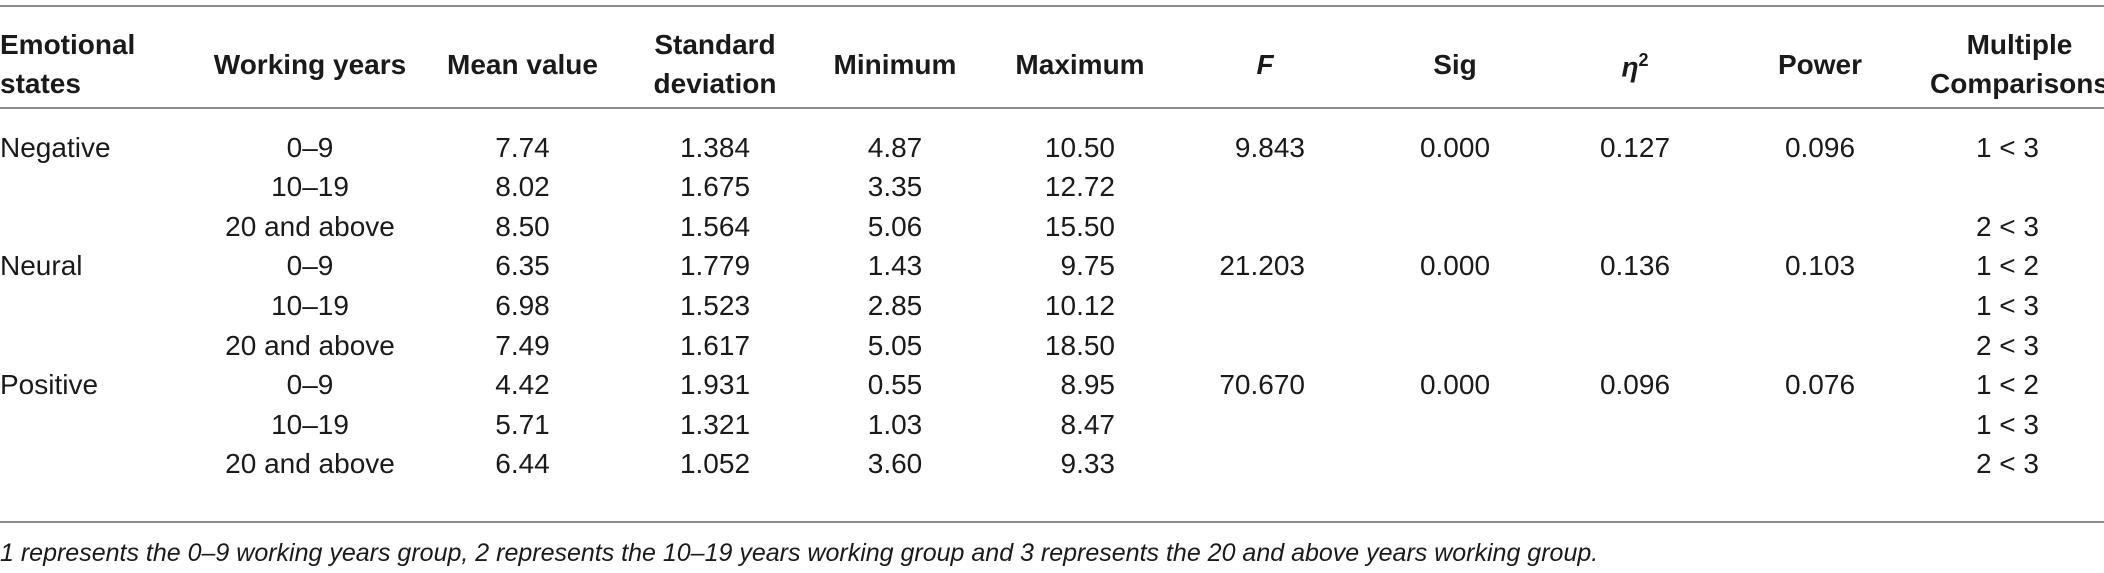 The width and height of the screenshot is (2104, 573). What do you see at coordinates (522, 424) in the screenshot?
I see `cell-mean-value: 5.71` at bounding box center [522, 424].